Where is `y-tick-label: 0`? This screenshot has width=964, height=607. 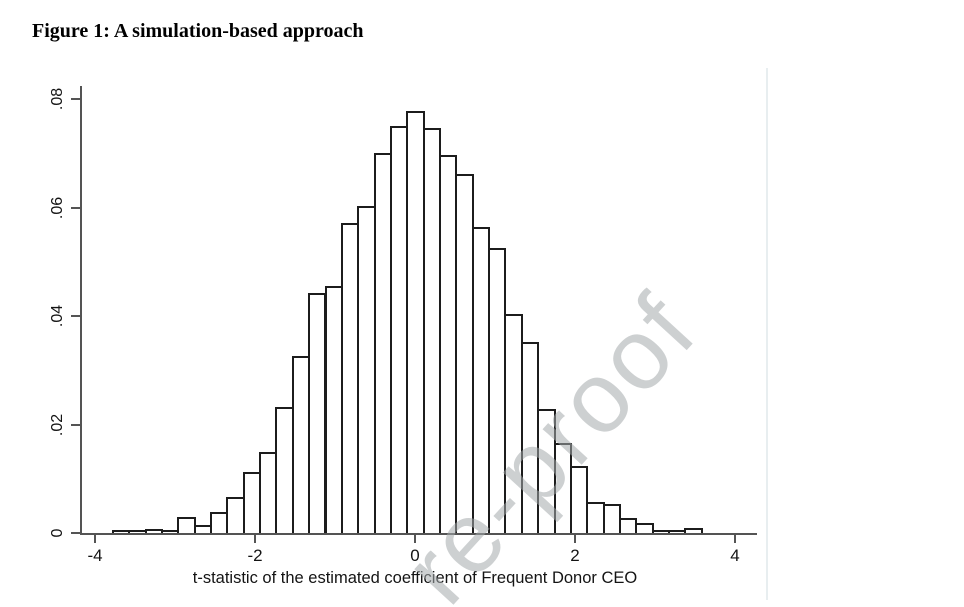 y-tick-label: 0 is located at coordinates (57, 533).